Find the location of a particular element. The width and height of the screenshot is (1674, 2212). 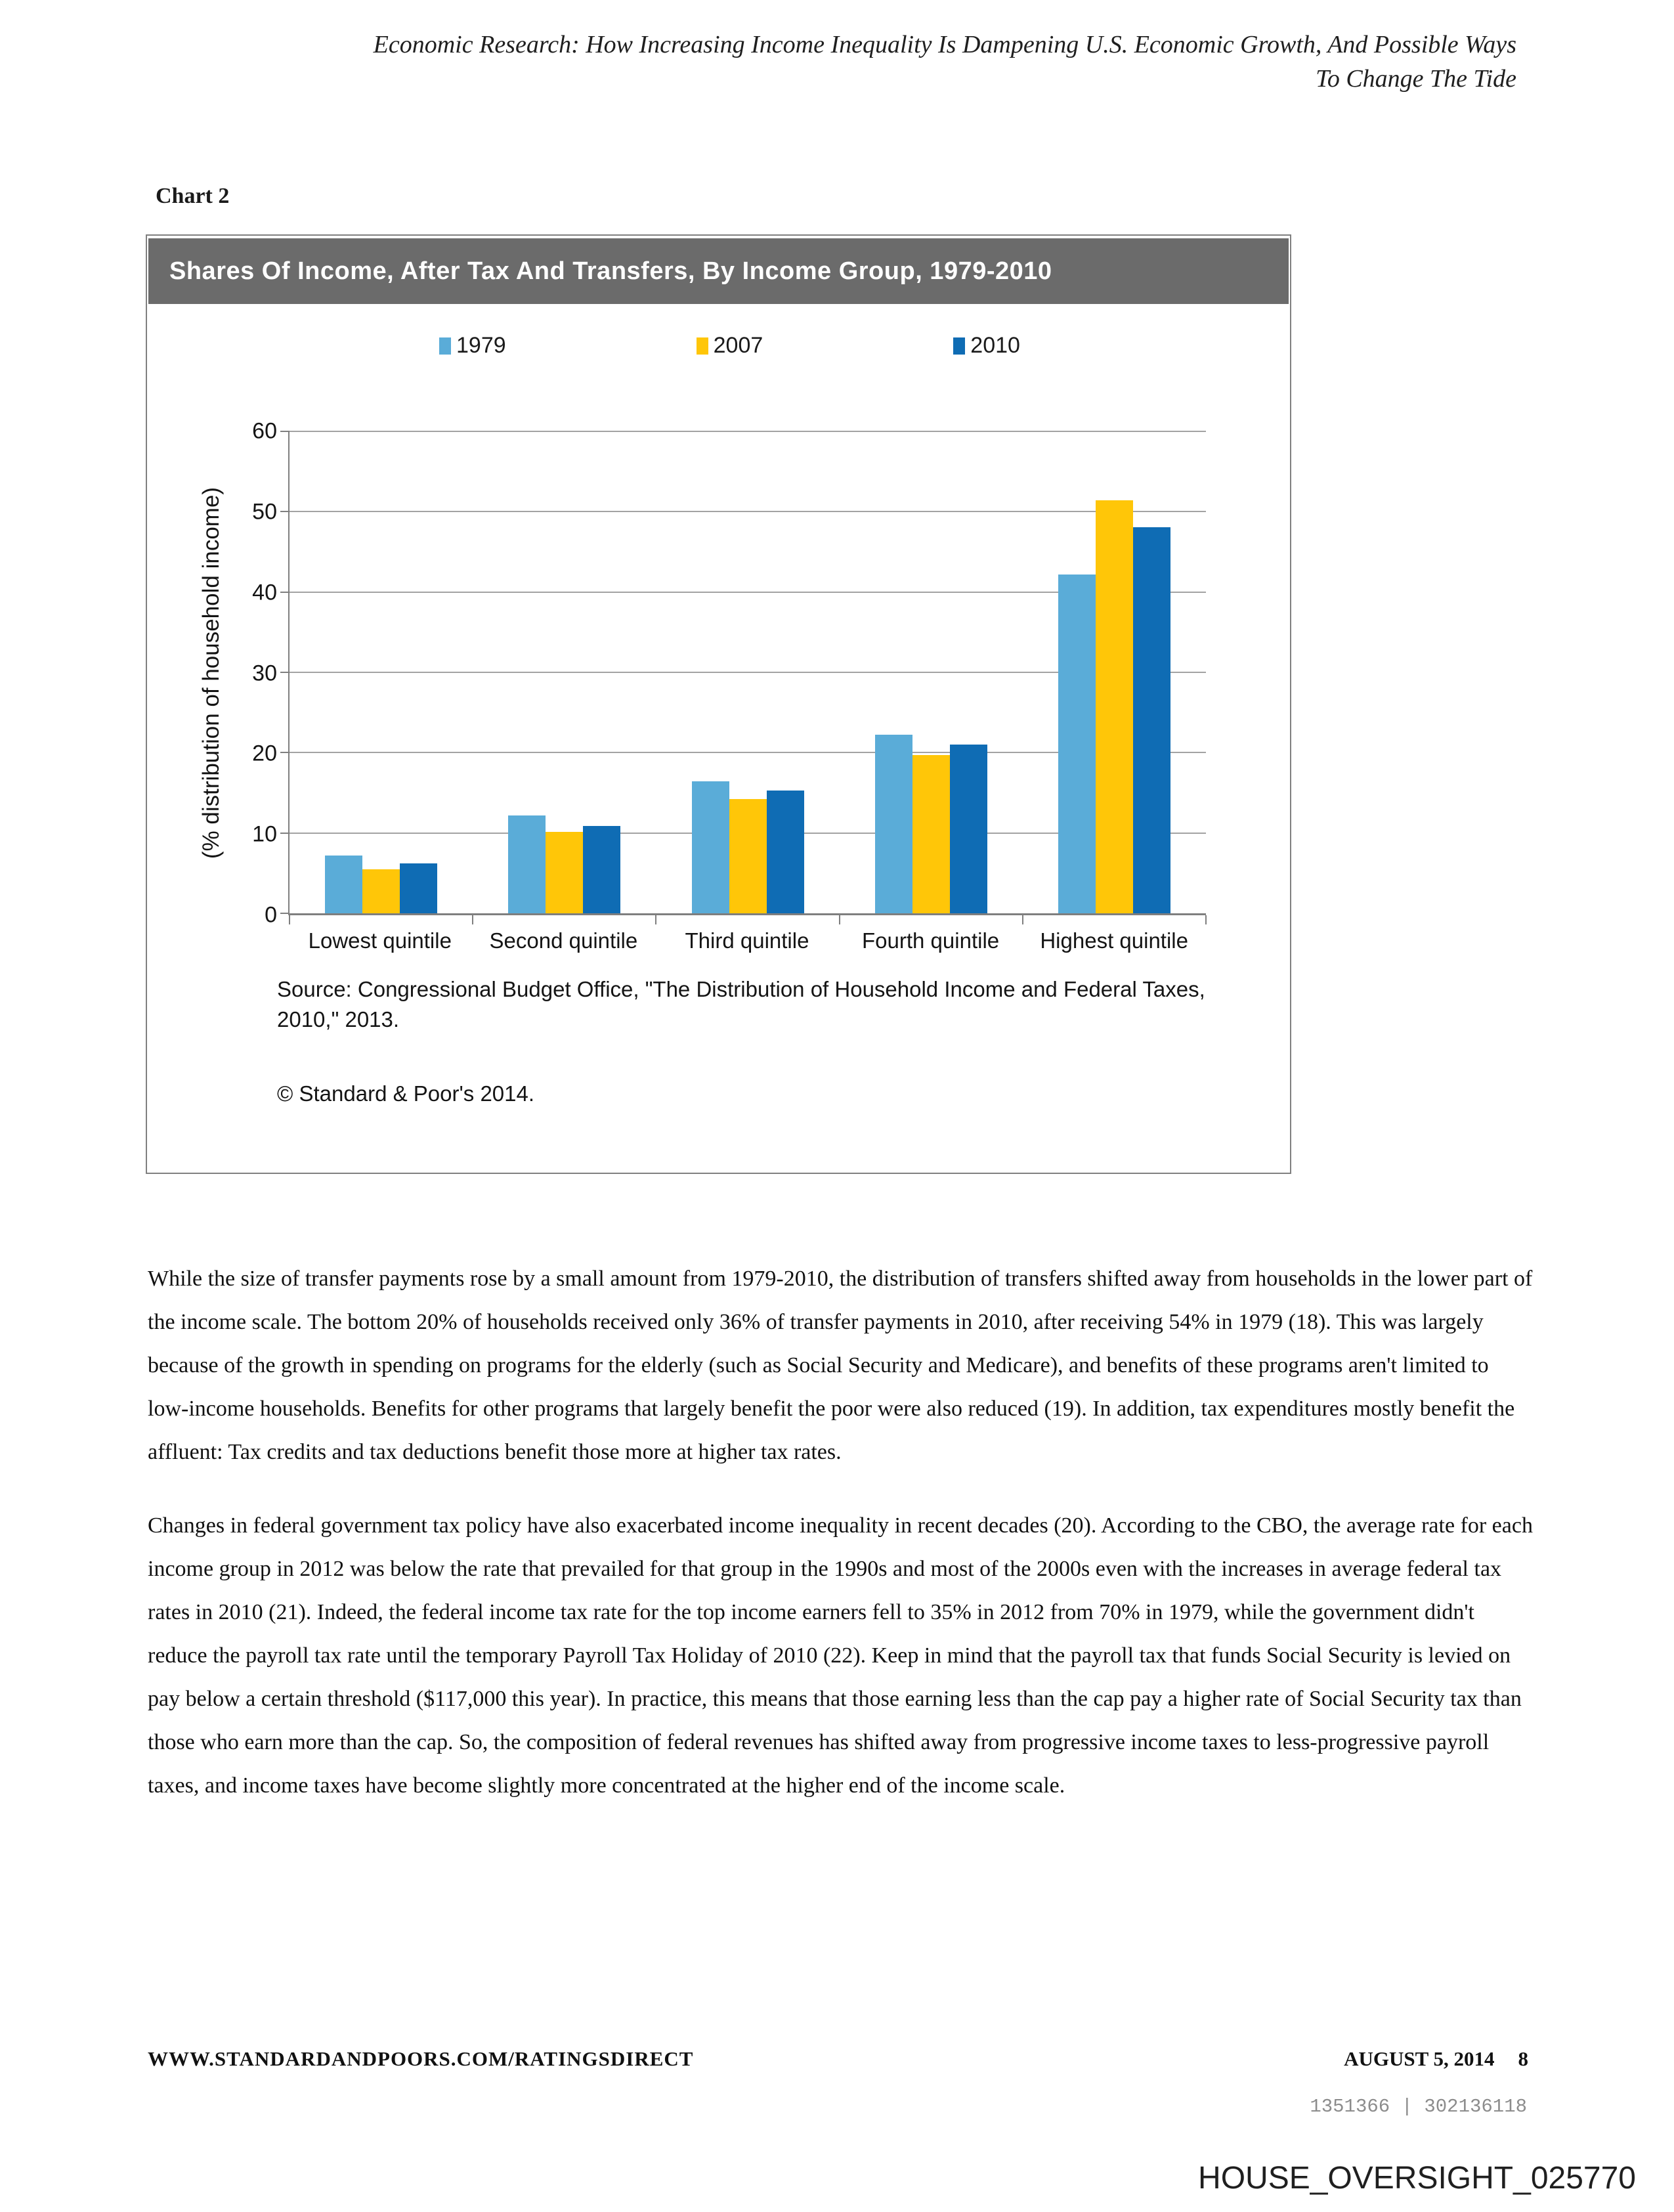

legend-item-2010: 2010 is located at coordinates (986, 346).